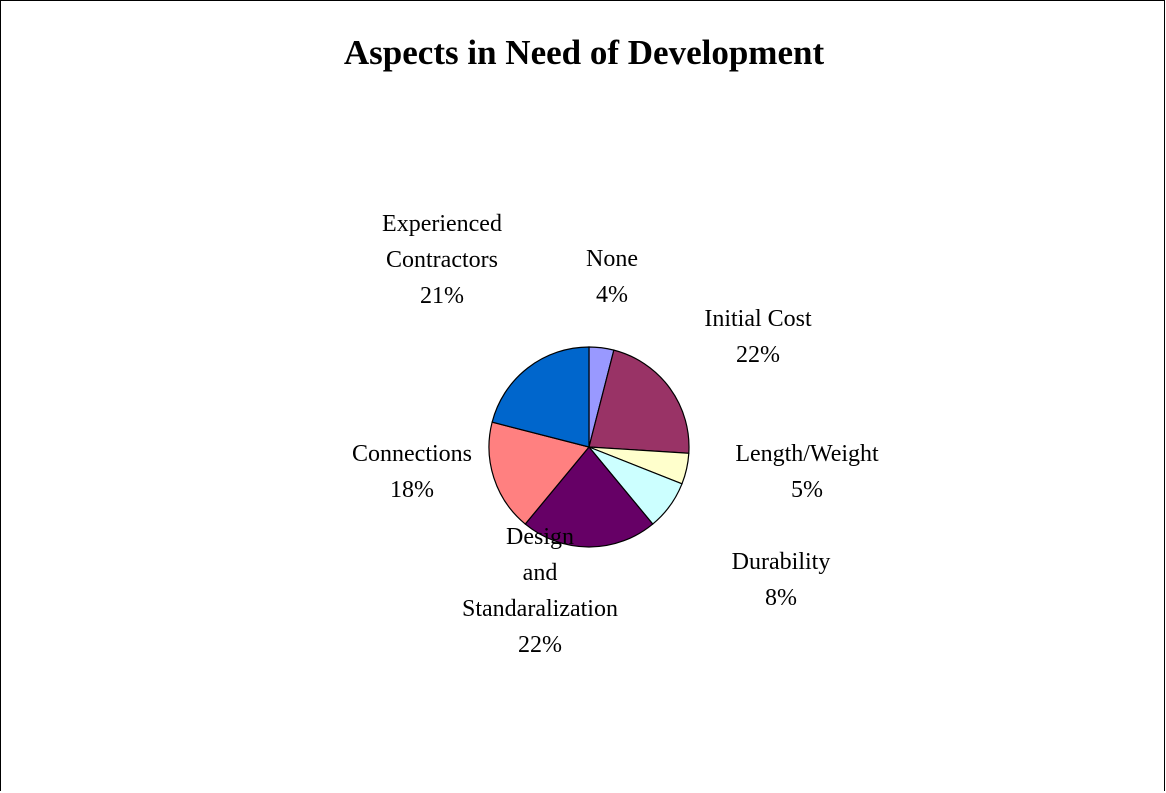  What do you see at coordinates (584, 52) in the screenshot?
I see `chart-title: Aspects in Need of Development` at bounding box center [584, 52].